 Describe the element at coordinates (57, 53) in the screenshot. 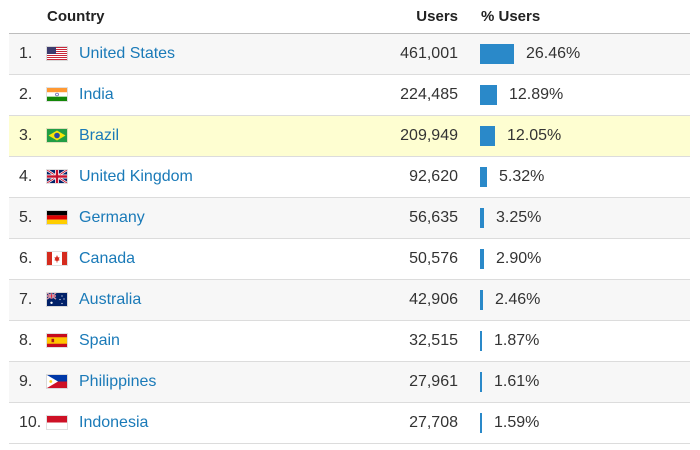

I see `us-flag-icon` at that location.